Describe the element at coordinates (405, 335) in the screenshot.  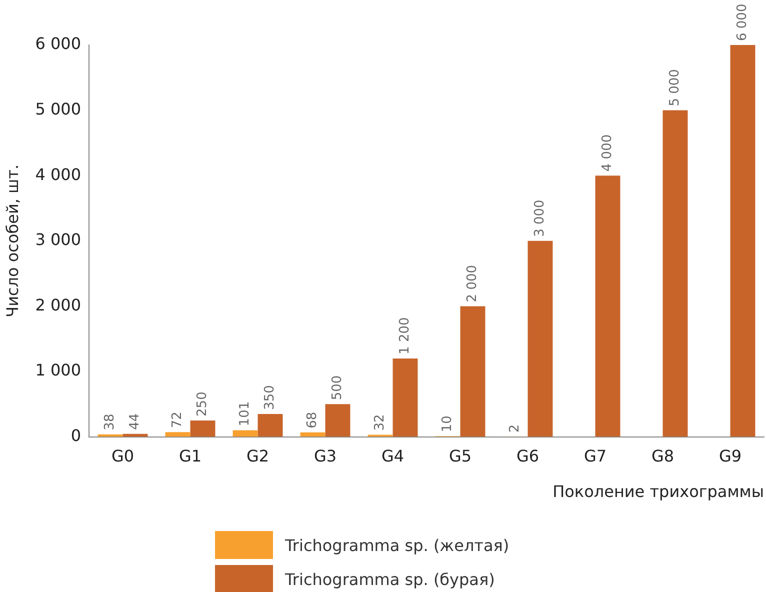
I see `data-label: 1 200` at that location.